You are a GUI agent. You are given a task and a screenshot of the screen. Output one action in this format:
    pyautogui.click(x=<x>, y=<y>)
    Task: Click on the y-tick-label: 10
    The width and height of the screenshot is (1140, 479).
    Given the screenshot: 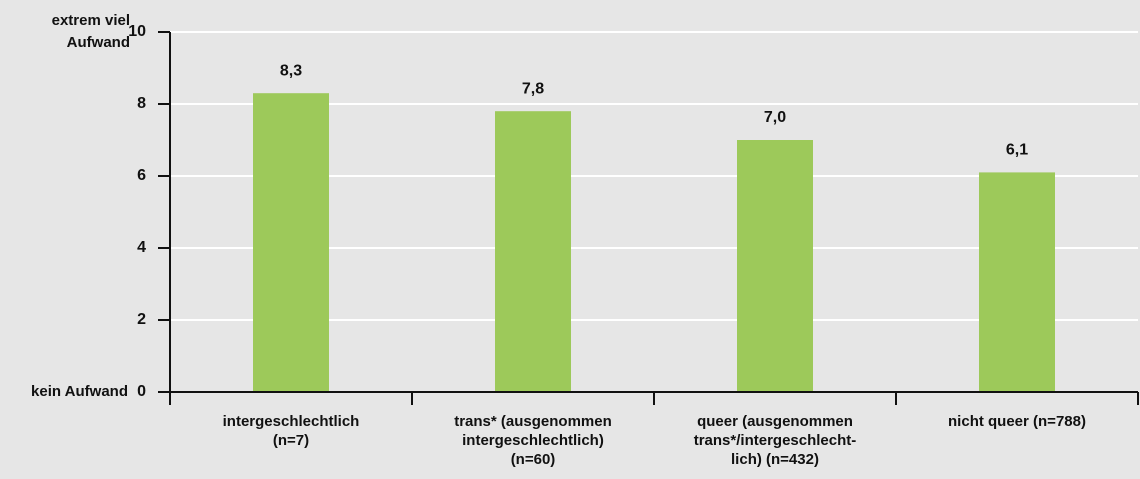 What is the action you would take?
    pyautogui.click(x=137, y=31)
    